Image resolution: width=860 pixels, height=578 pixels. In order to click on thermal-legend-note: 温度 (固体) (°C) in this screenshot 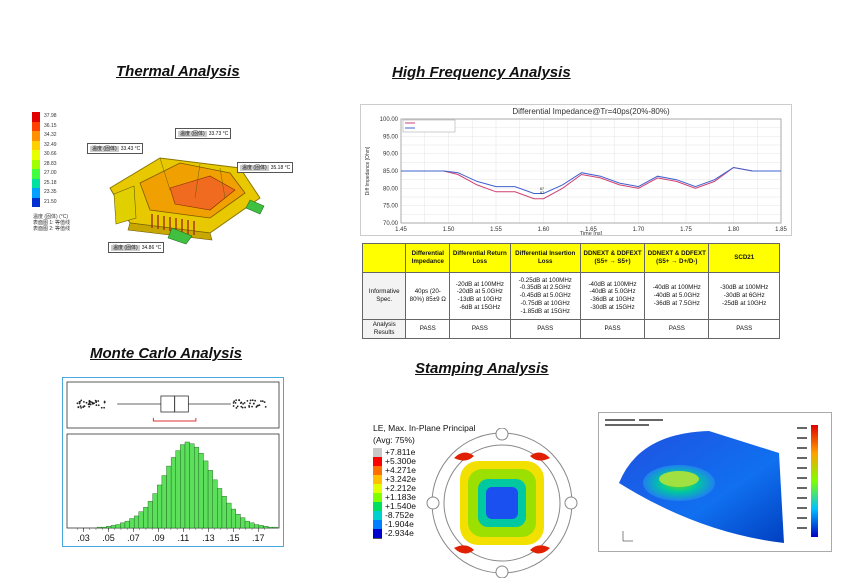, I will do `click(51, 217)`.